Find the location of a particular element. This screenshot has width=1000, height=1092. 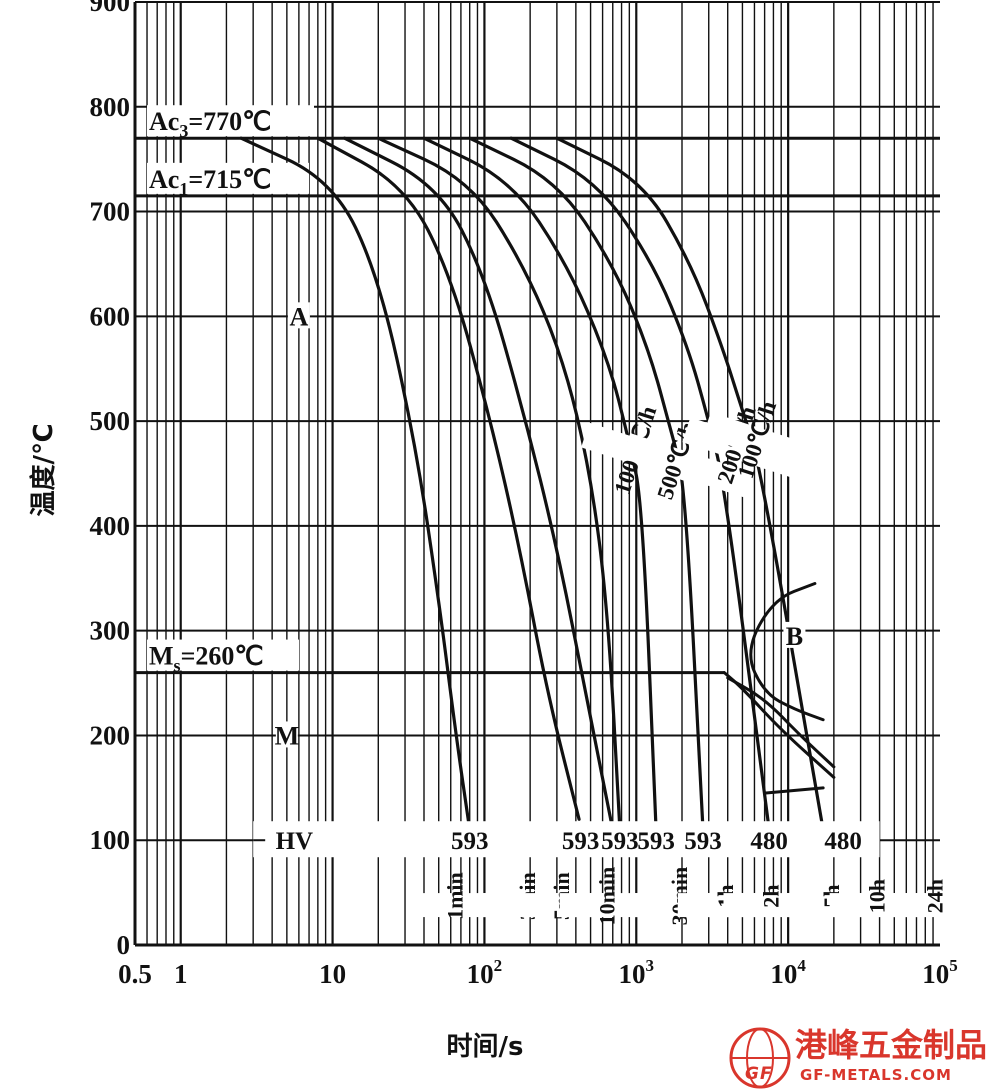

ref-label-ms: Ms=260℃ is located at coordinates (206, 659).